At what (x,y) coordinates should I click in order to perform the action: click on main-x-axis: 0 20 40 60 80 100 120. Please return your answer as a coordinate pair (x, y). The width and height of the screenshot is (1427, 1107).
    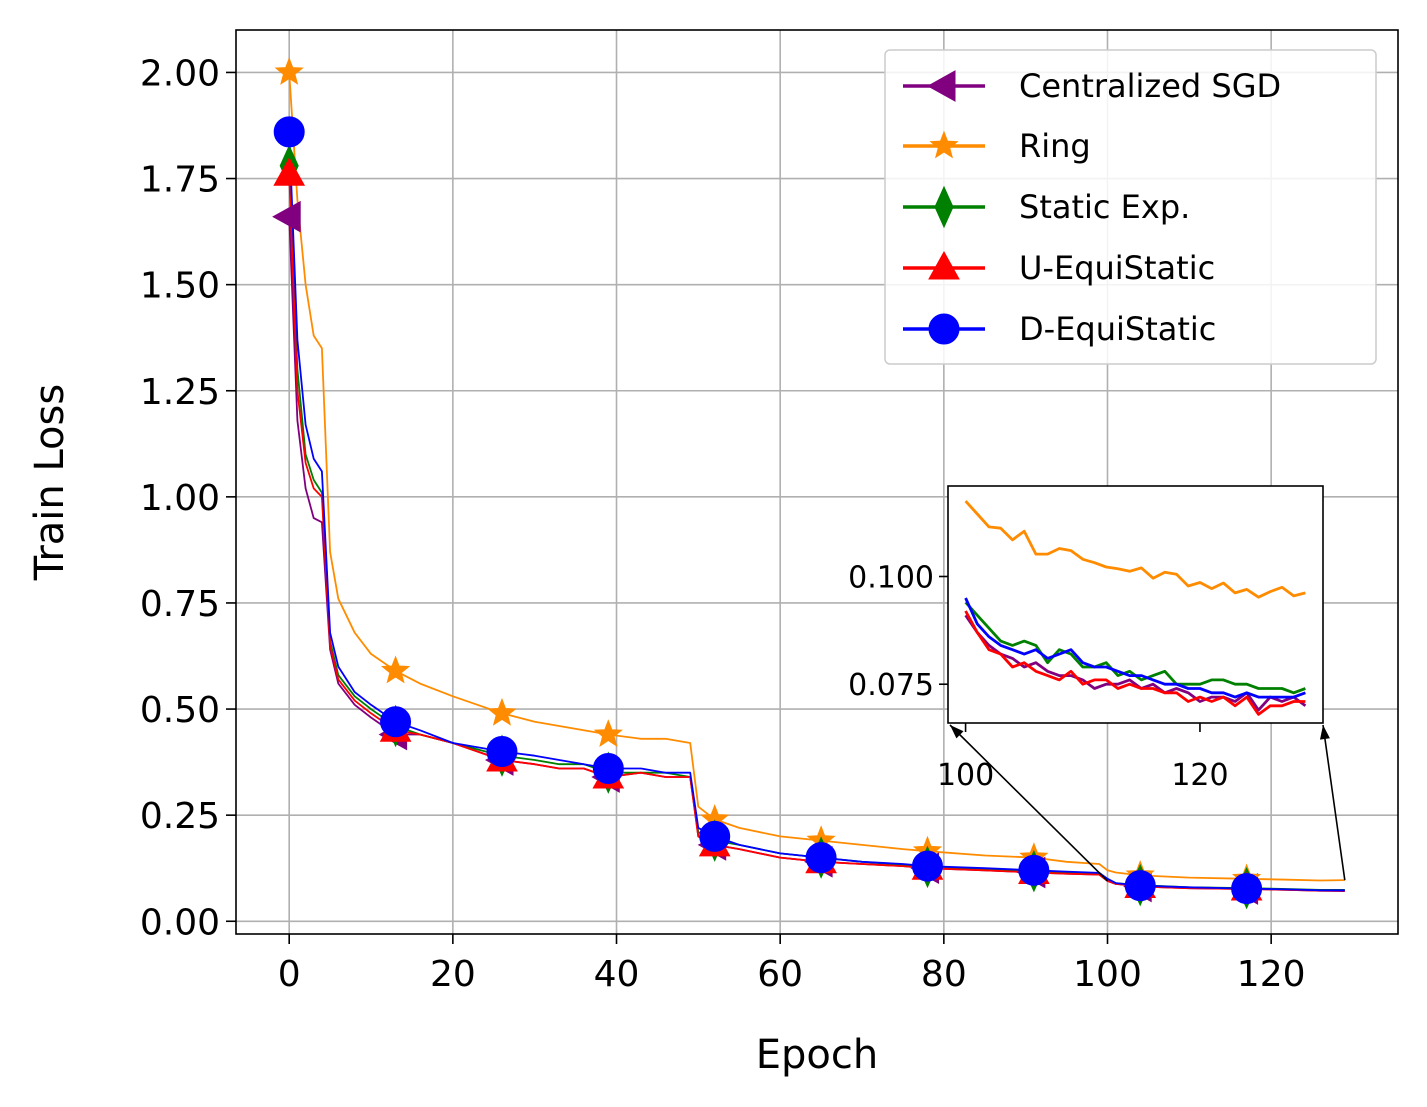
    Looking at the image, I should click on (792, 964).